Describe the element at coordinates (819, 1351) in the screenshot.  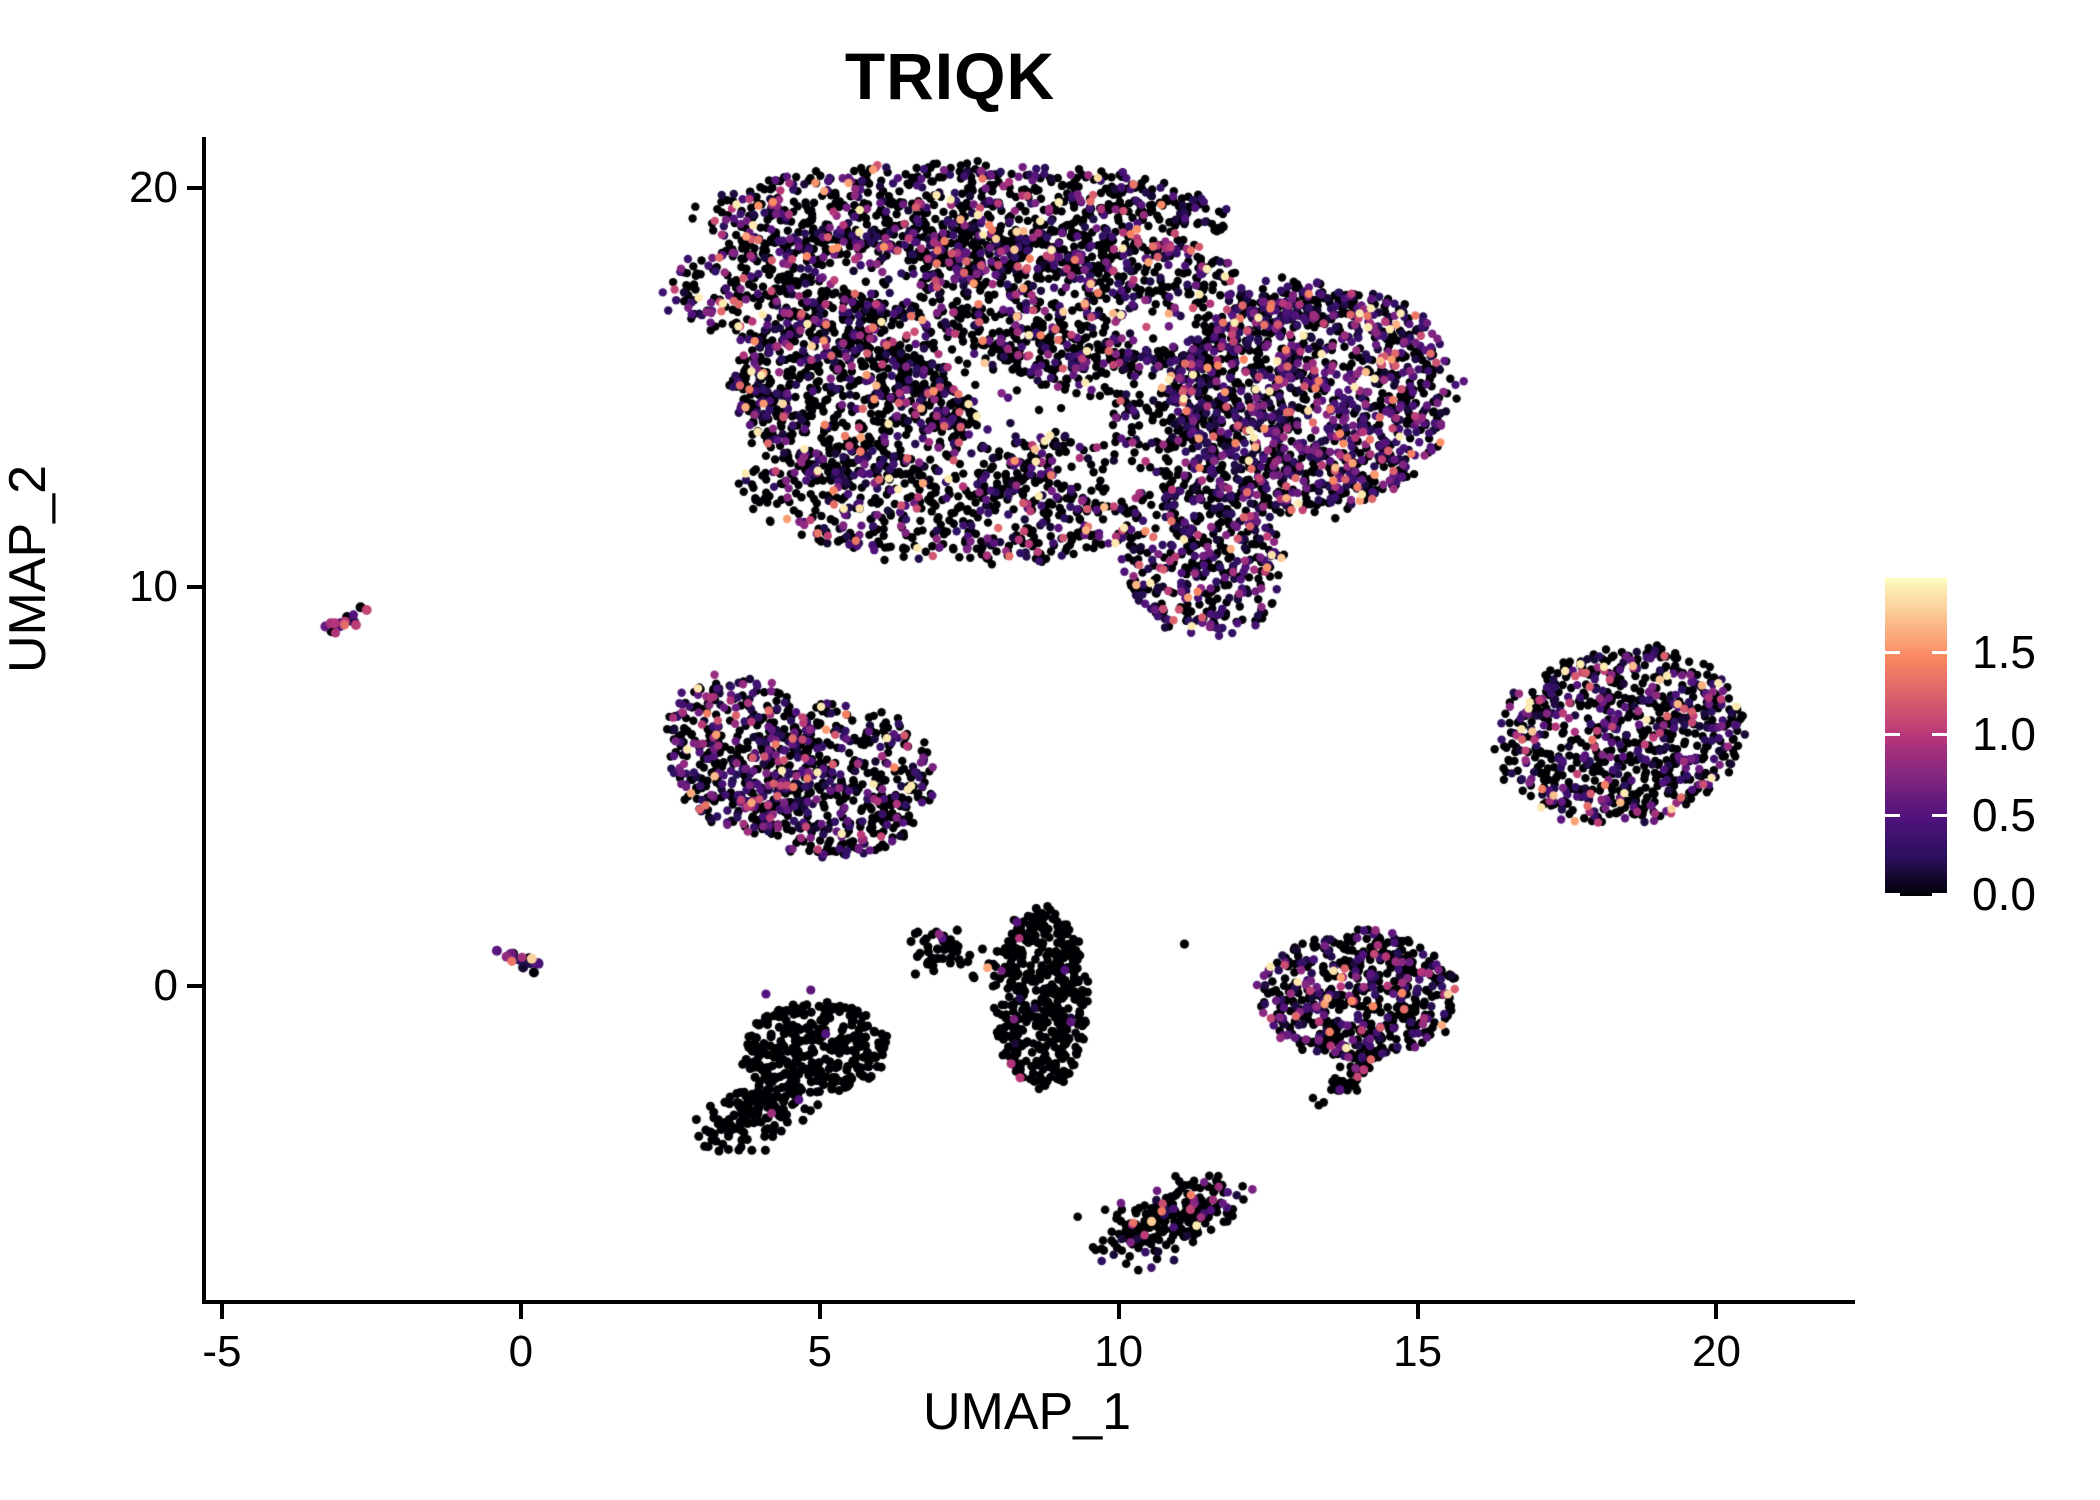
I see `x-tick-label: 5` at that location.